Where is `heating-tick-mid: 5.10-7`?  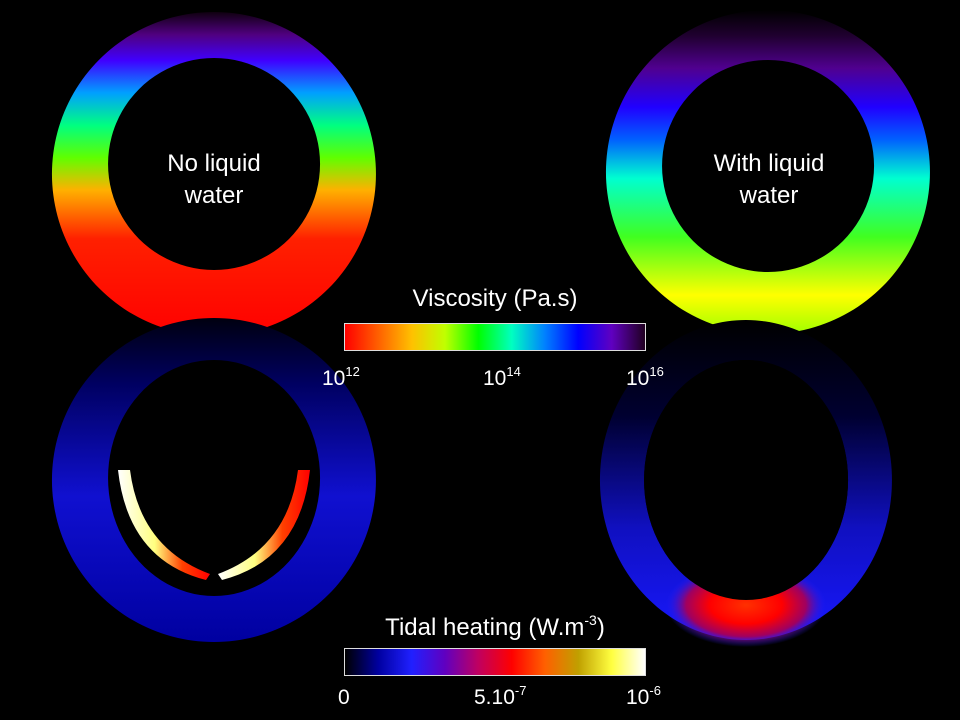
heating-tick-mid: 5.10-7 is located at coordinates (500, 696).